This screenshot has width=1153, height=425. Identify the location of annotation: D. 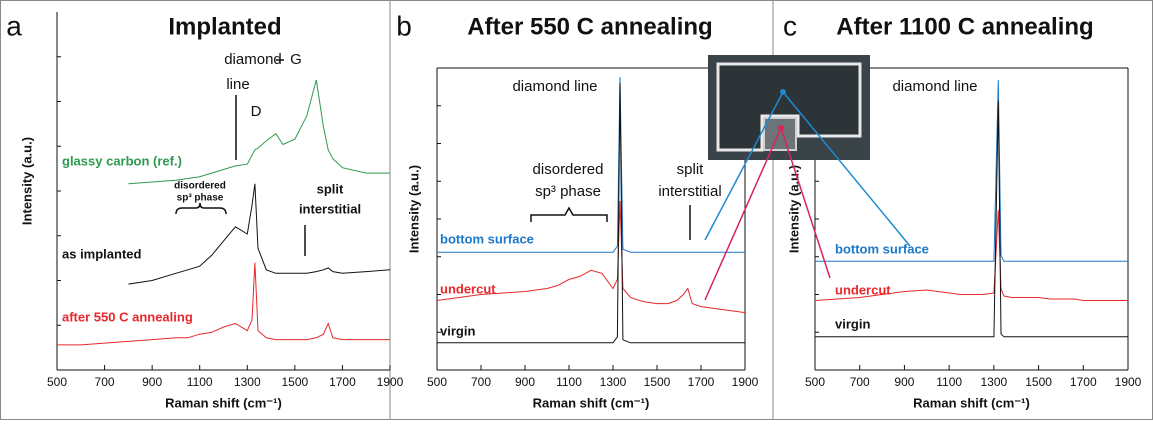
(256, 111).